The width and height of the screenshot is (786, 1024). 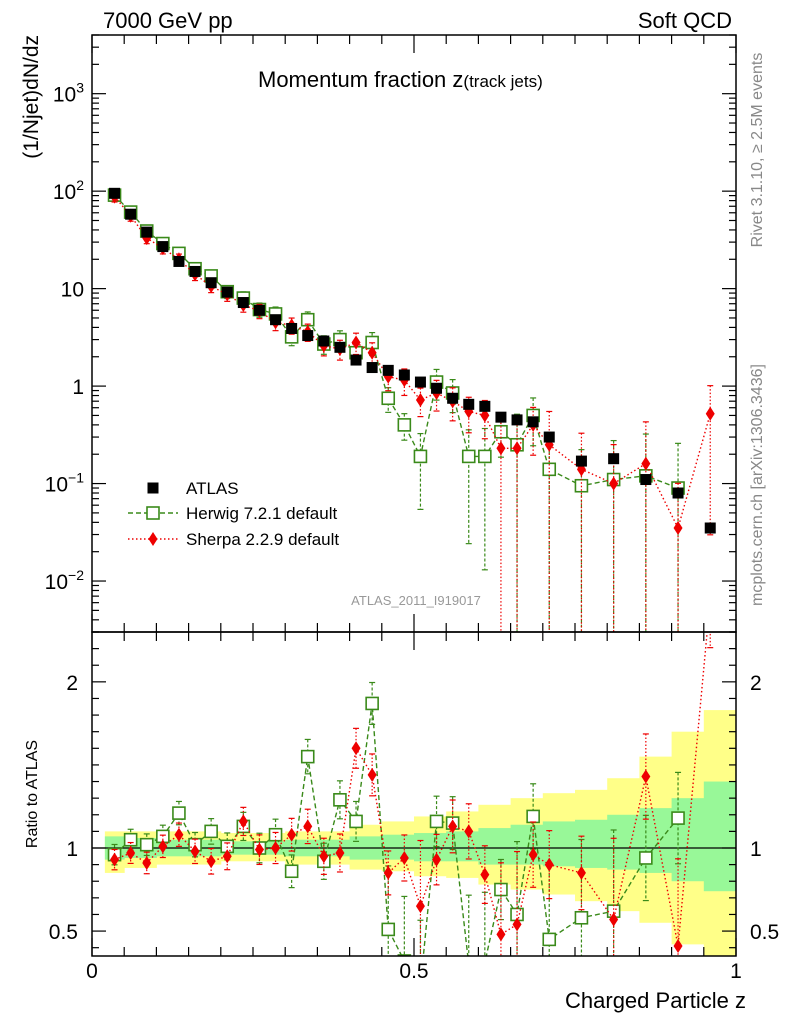 What do you see at coordinates (72, 849) in the screenshot?
I see `ratio-tick-label-left: 1` at bounding box center [72, 849].